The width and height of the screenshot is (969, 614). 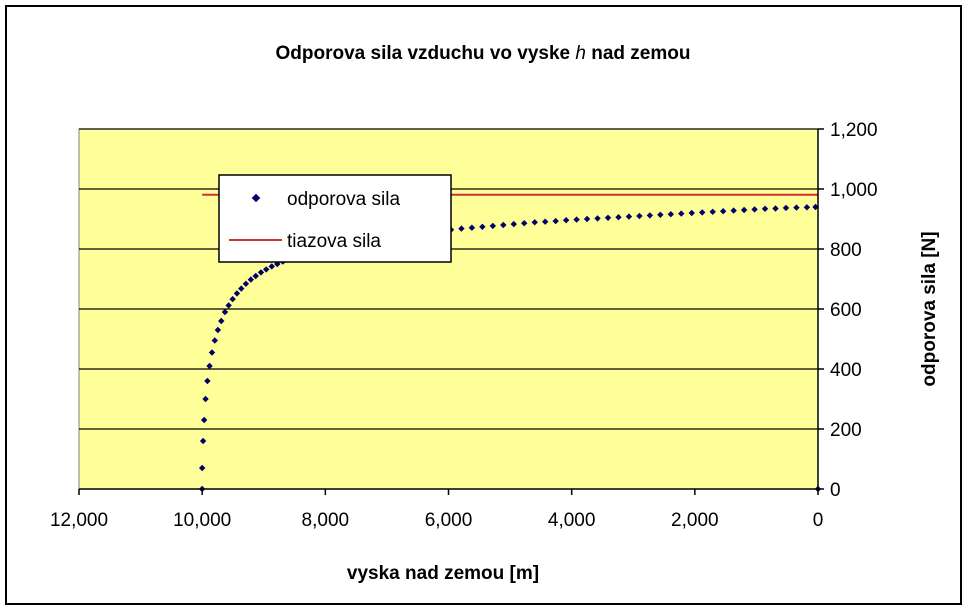 I want to click on x-tick-label-4000: 4,000, so click(x=572, y=520).